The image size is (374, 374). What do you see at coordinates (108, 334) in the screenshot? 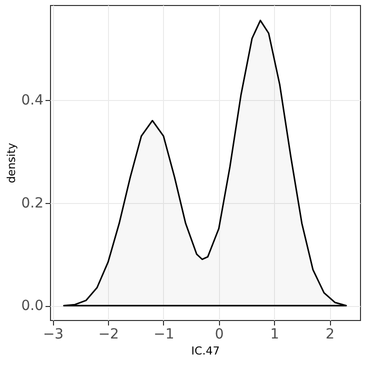
I see `x-tick-label: −2` at bounding box center [108, 334].